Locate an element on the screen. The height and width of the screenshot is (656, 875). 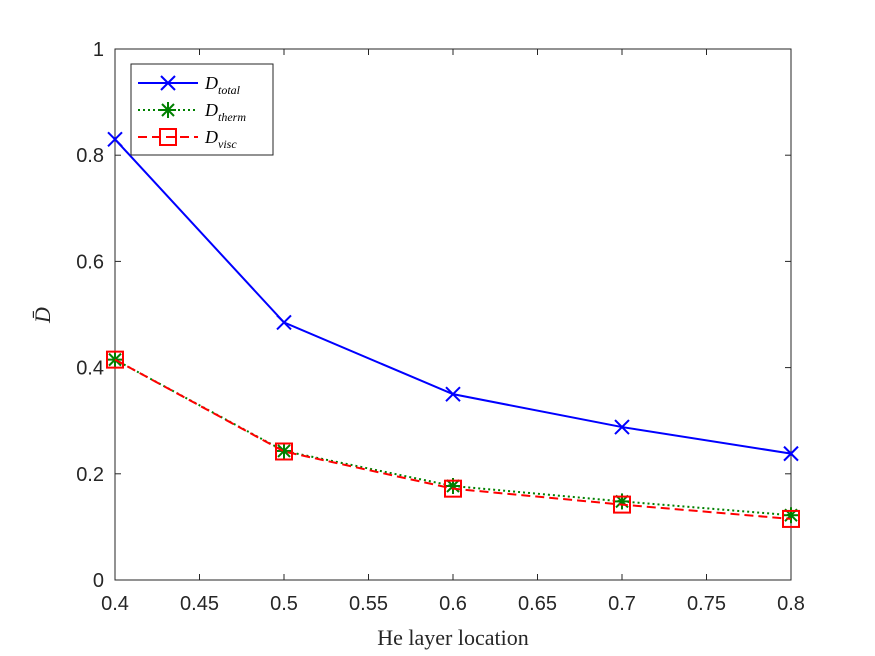
y-tick-label: 1 is located at coordinates (98, 50).